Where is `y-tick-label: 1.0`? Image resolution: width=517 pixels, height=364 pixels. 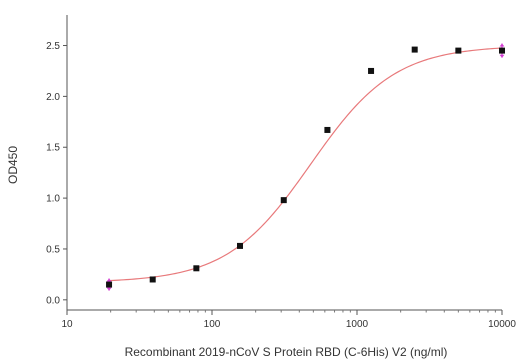 y-tick-label: 1.0 is located at coordinates (53, 199).